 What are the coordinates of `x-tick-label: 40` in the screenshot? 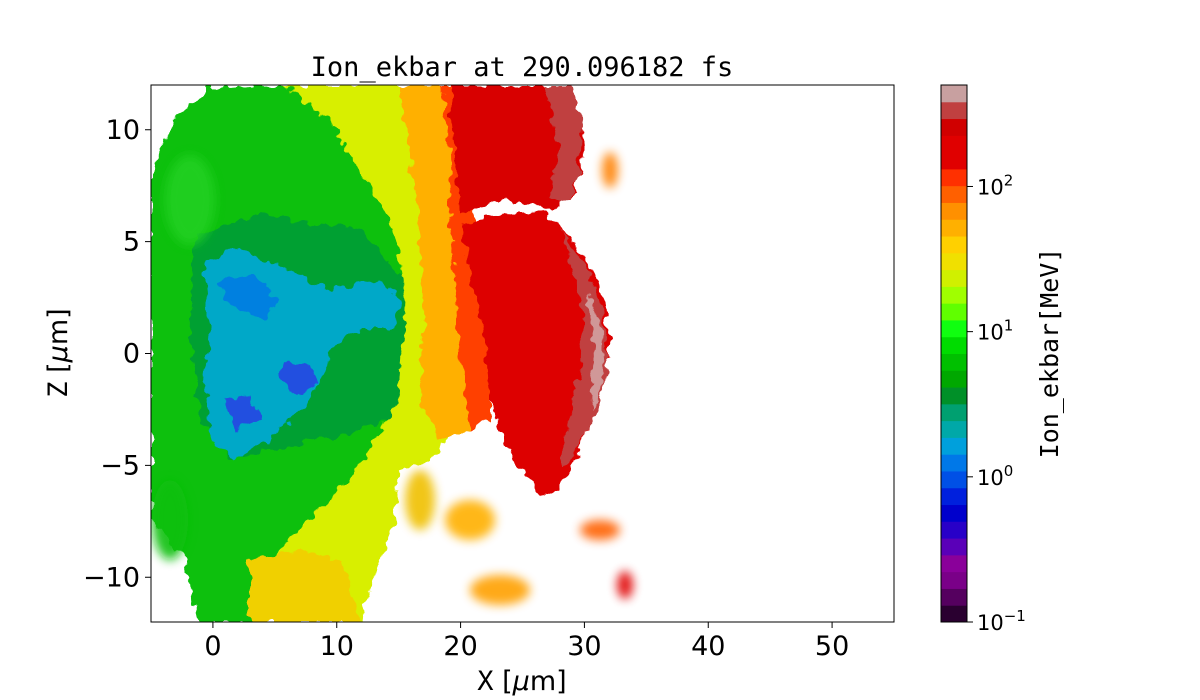 It's located at (708, 646).